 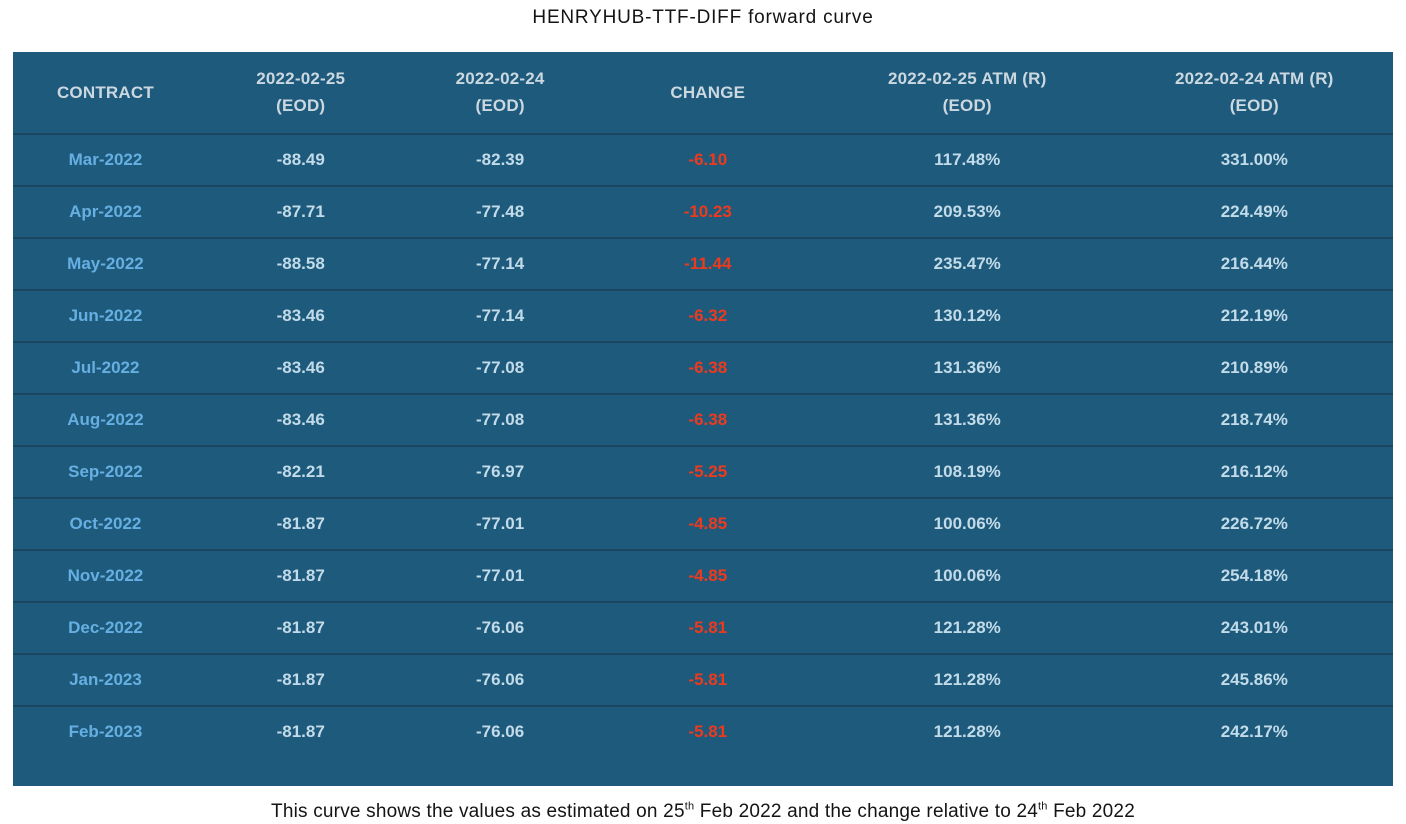 I want to click on cell-contract: May-2022, so click(x=105, y=263).